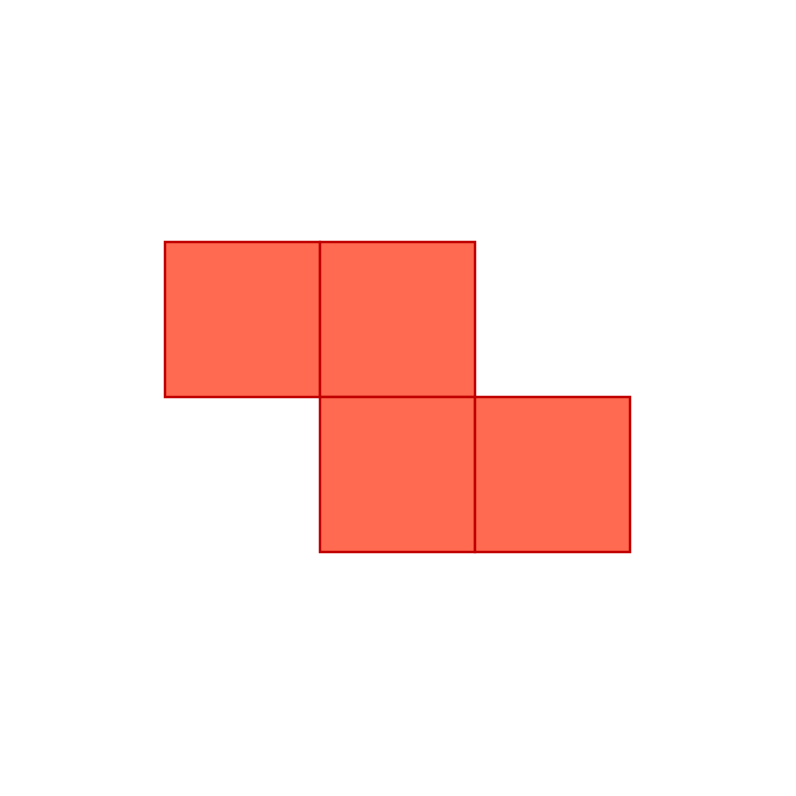 The image size is (796, 796). Describe the element at coordinates (242, 319) in the screenshot. I see `tetromino-cell-top-left` at that location.